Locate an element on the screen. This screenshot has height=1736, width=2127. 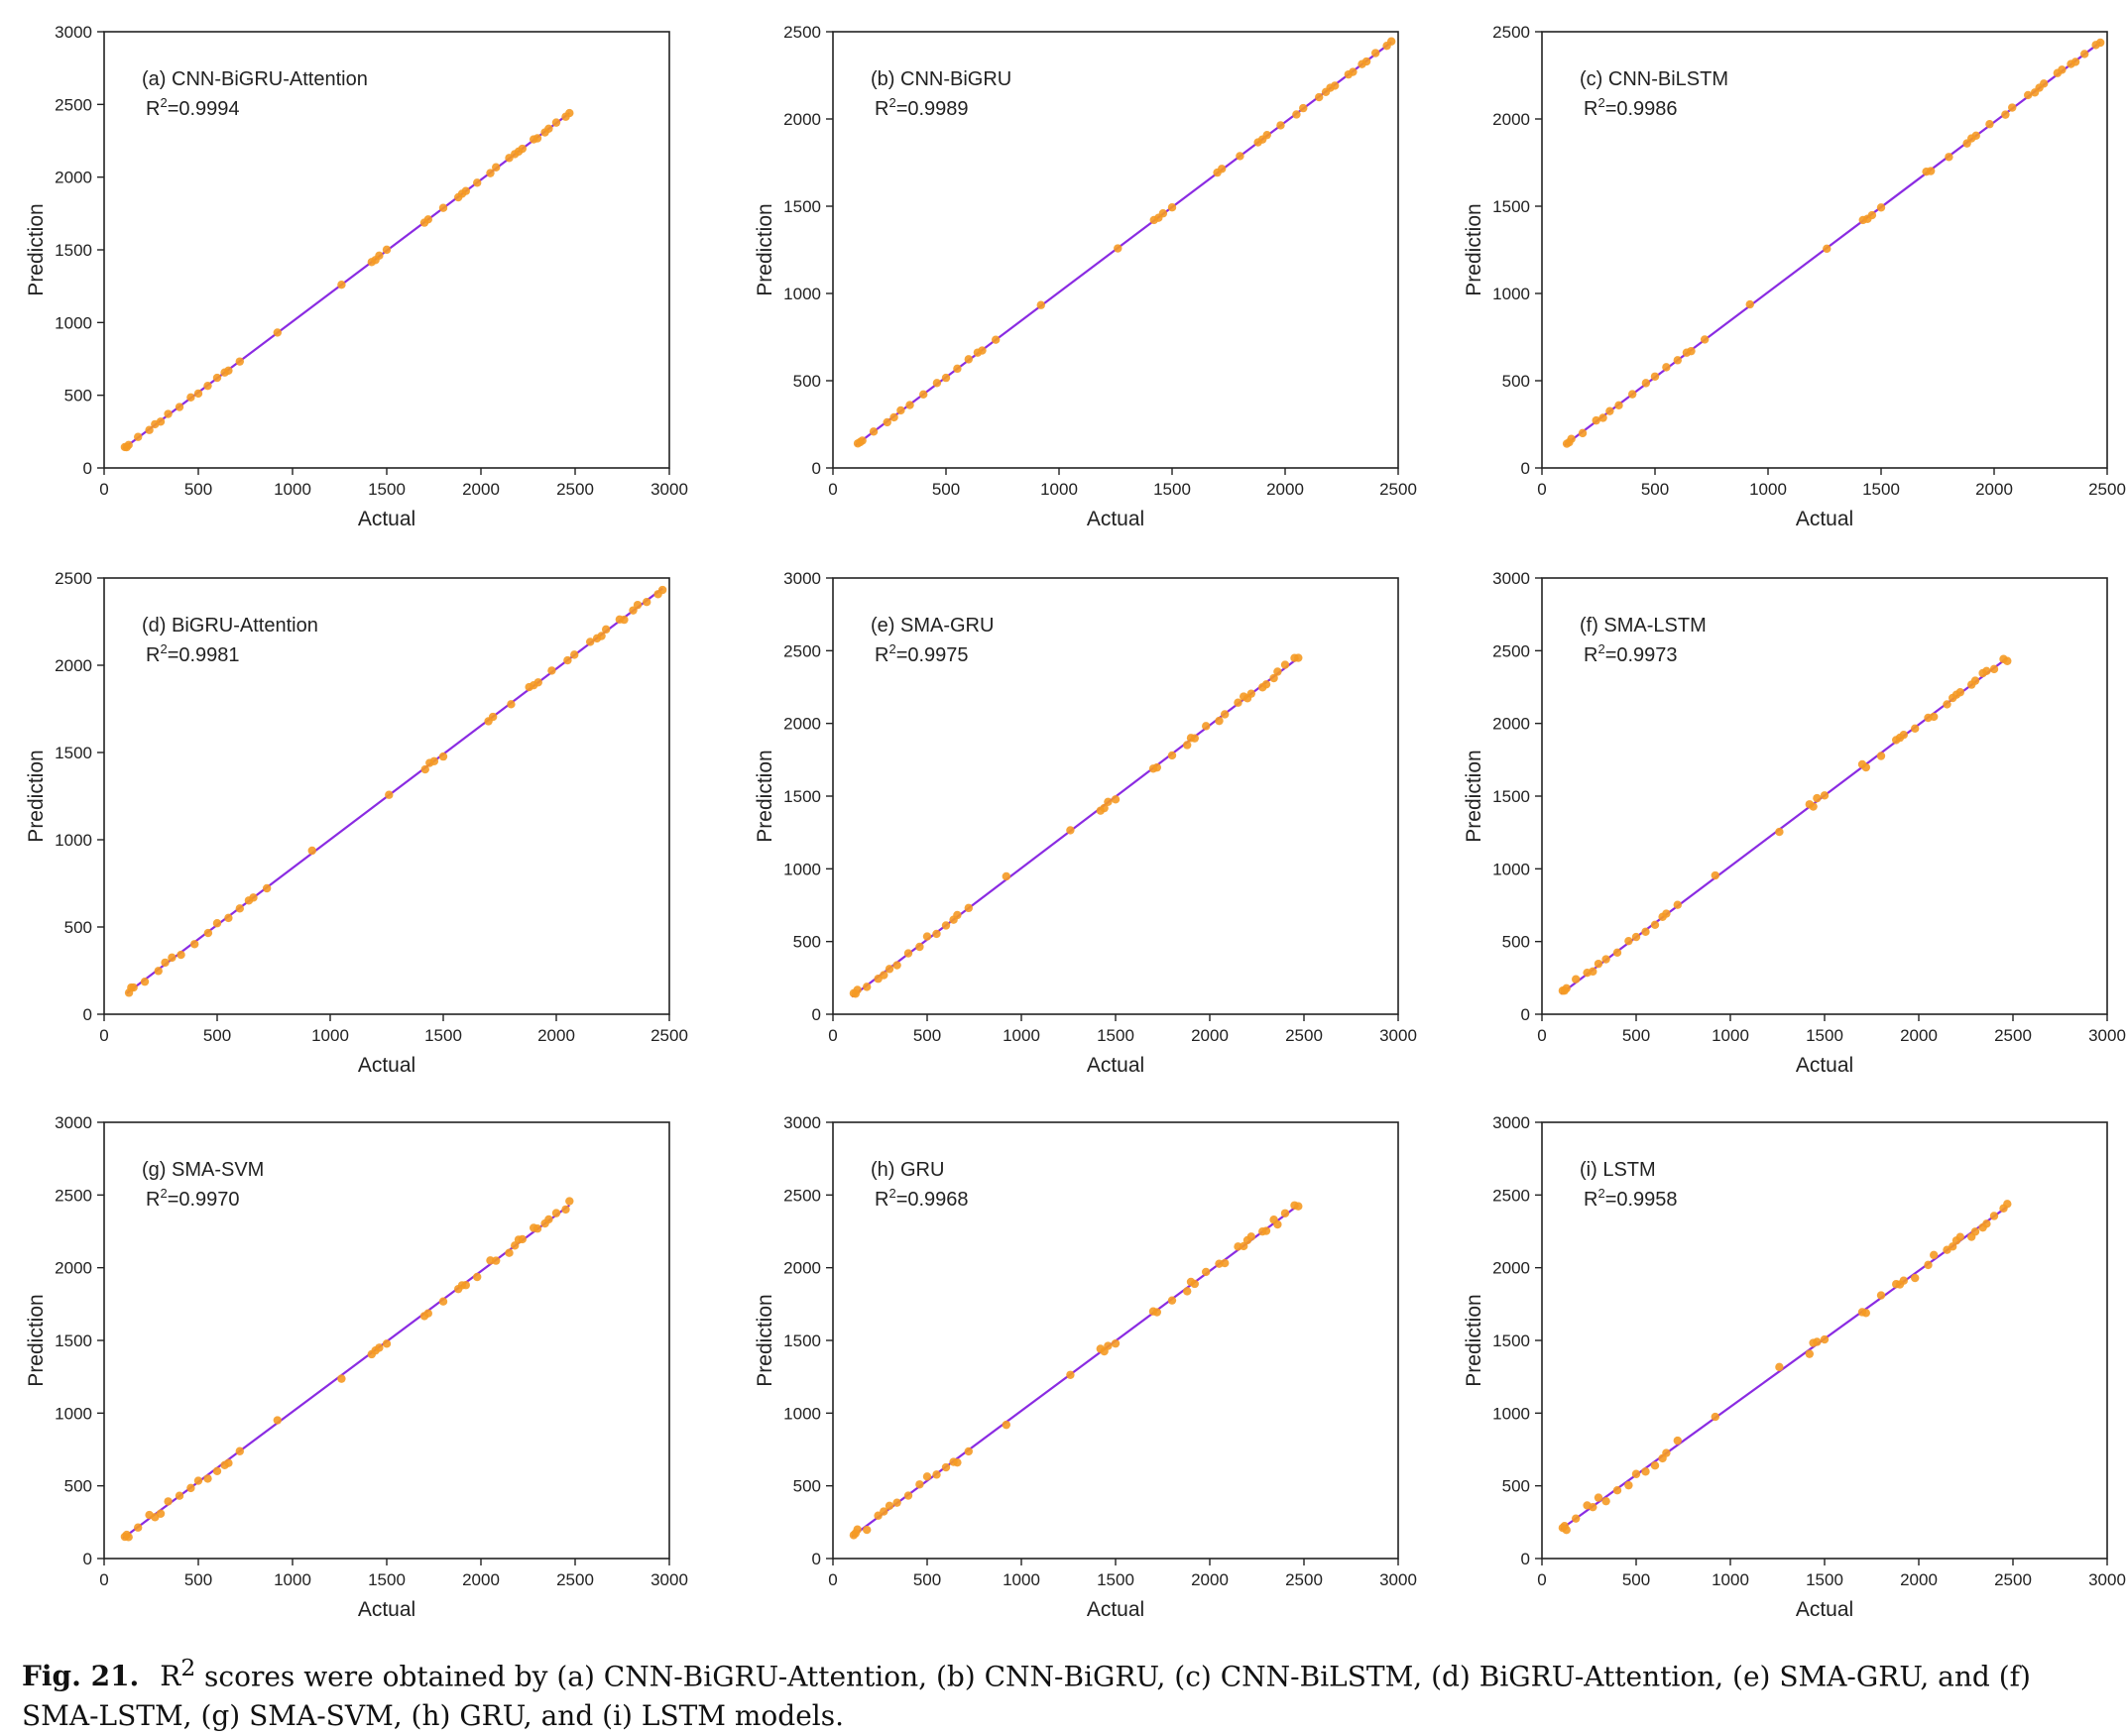
chart-title: (i) LSTM is located at coordinates (1618, 1170).